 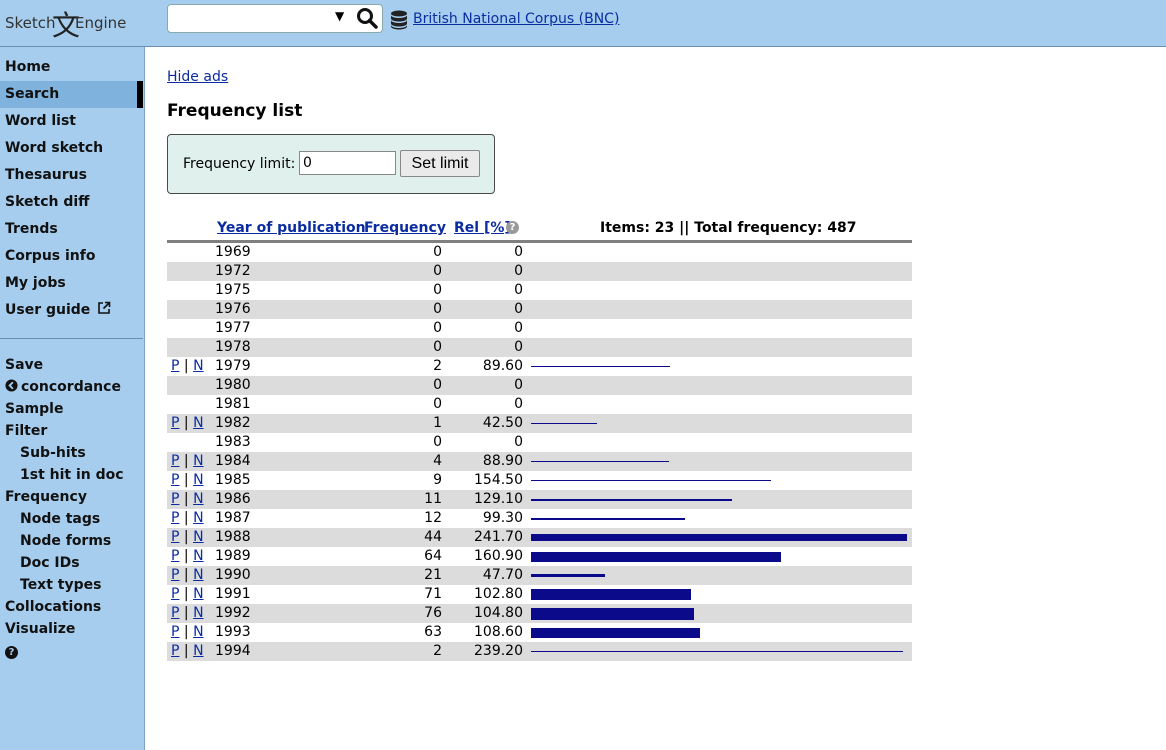 I want to click on table-row: P | N 1982 1 42.50, so click(x=539, y=423).